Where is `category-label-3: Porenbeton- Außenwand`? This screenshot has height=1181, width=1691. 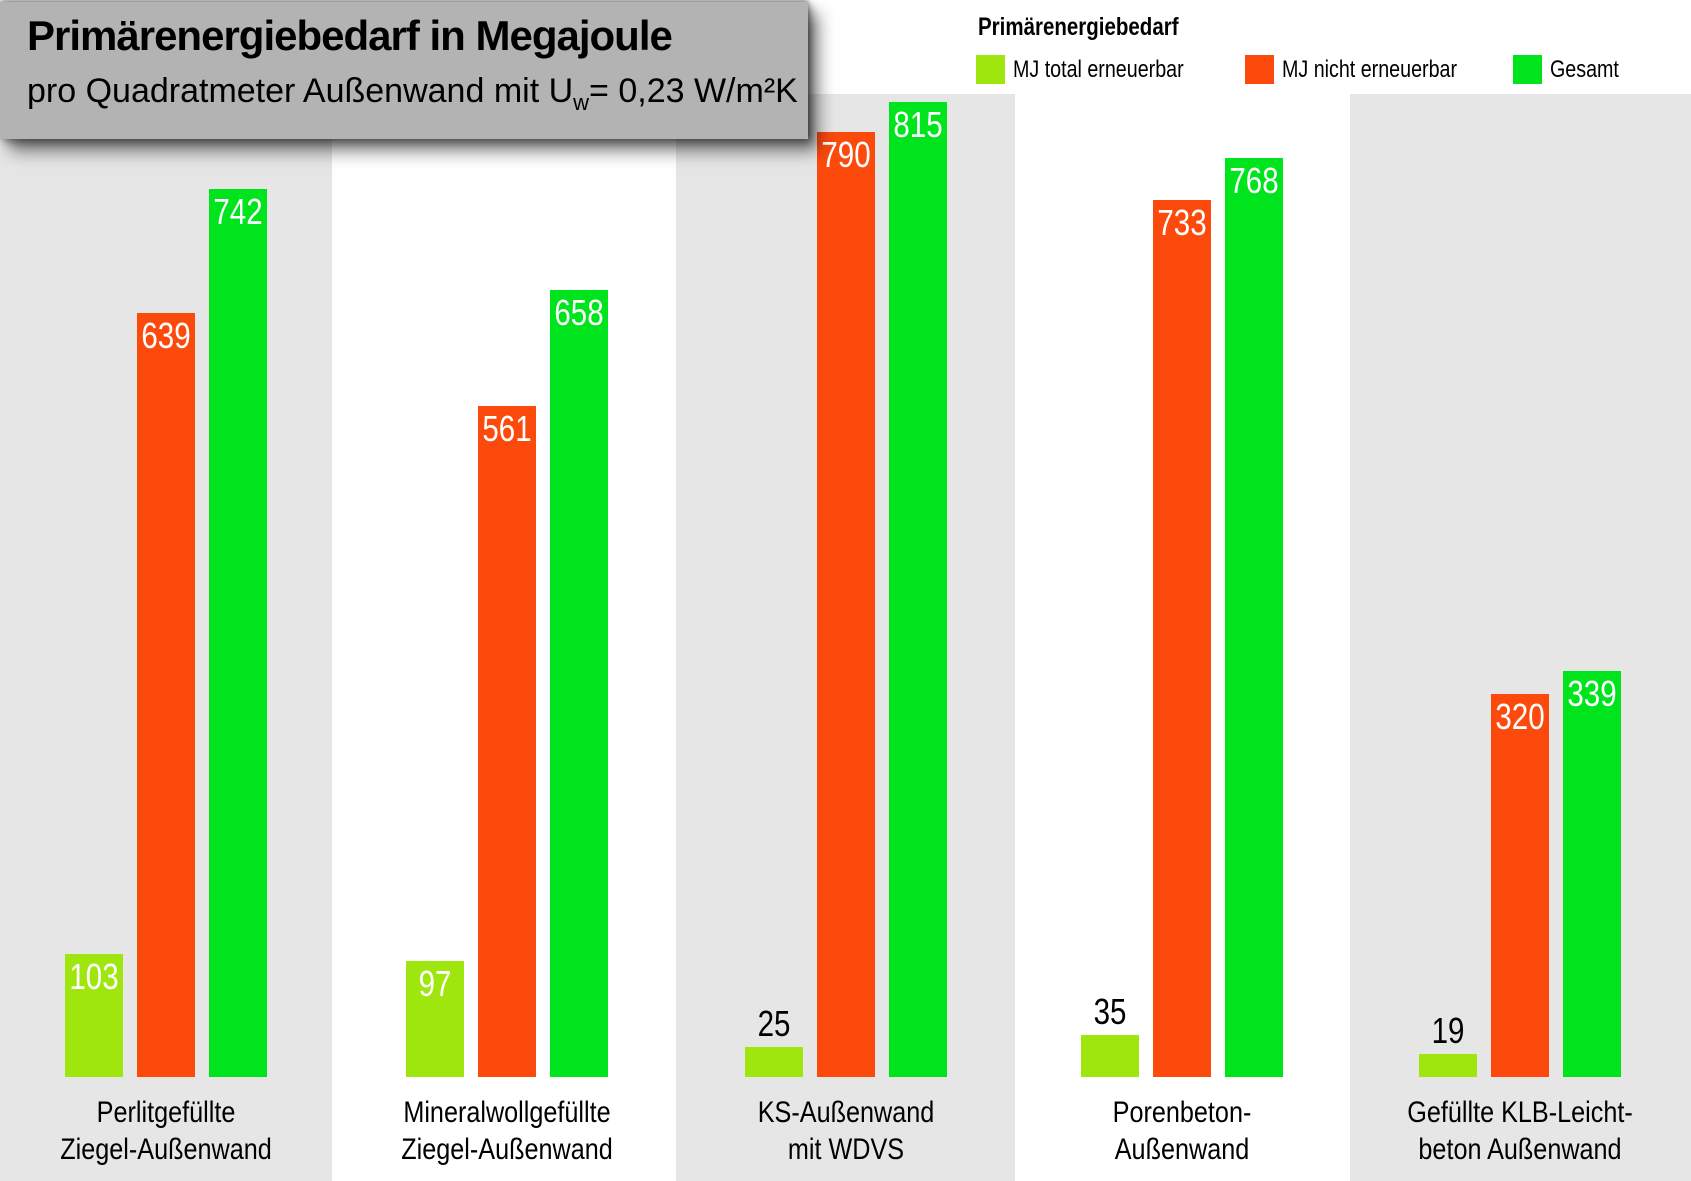
category-label-3: Porenbeton- Außenwand is located at coordinates (1182, 1131).